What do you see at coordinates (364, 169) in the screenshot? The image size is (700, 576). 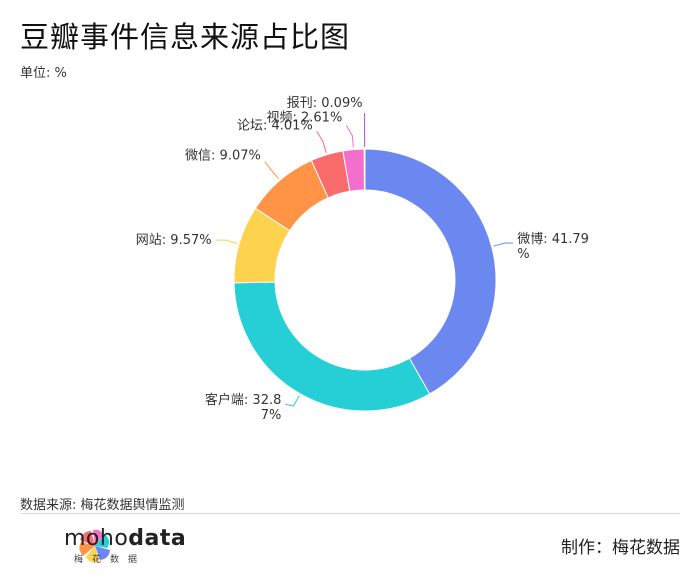 I see `slice-报刊` at bounding box center [364, 169].